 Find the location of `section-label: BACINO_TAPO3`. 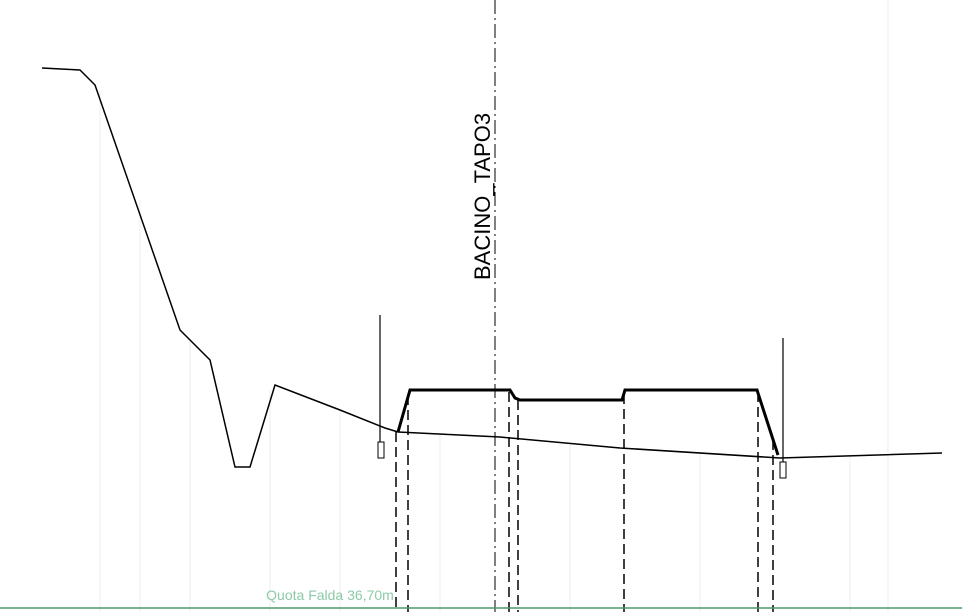

section-label: BACINO_TAPO3 is located at coordinates (482, 196).